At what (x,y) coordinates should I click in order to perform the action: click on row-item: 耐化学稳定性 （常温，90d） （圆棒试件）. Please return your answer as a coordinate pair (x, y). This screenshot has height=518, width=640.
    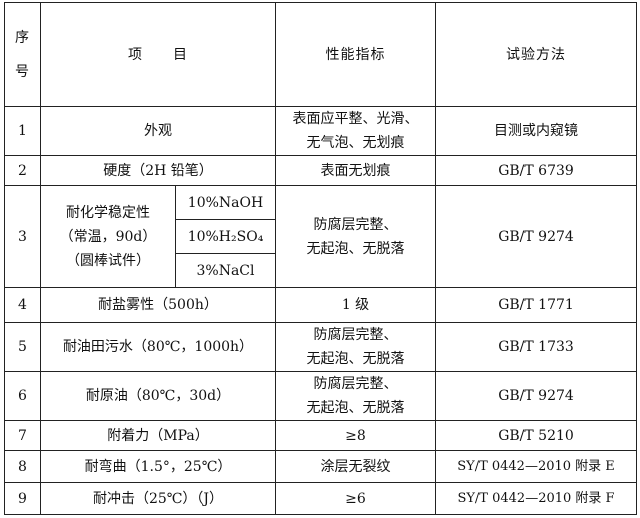
    Looking at the image, I should click on (108, 236).